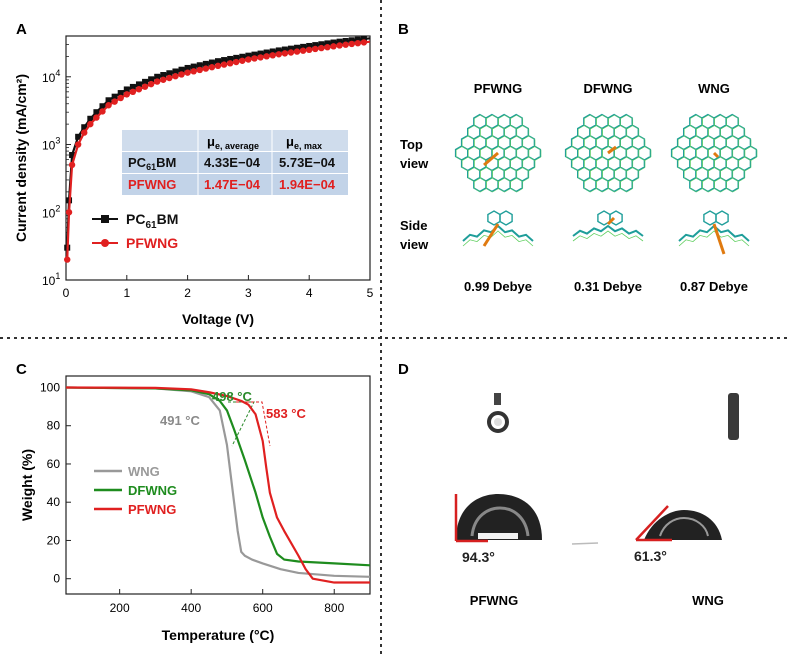 The image size is (787, 658). I want to click on x-tick-label: 0, so click(66, 293).